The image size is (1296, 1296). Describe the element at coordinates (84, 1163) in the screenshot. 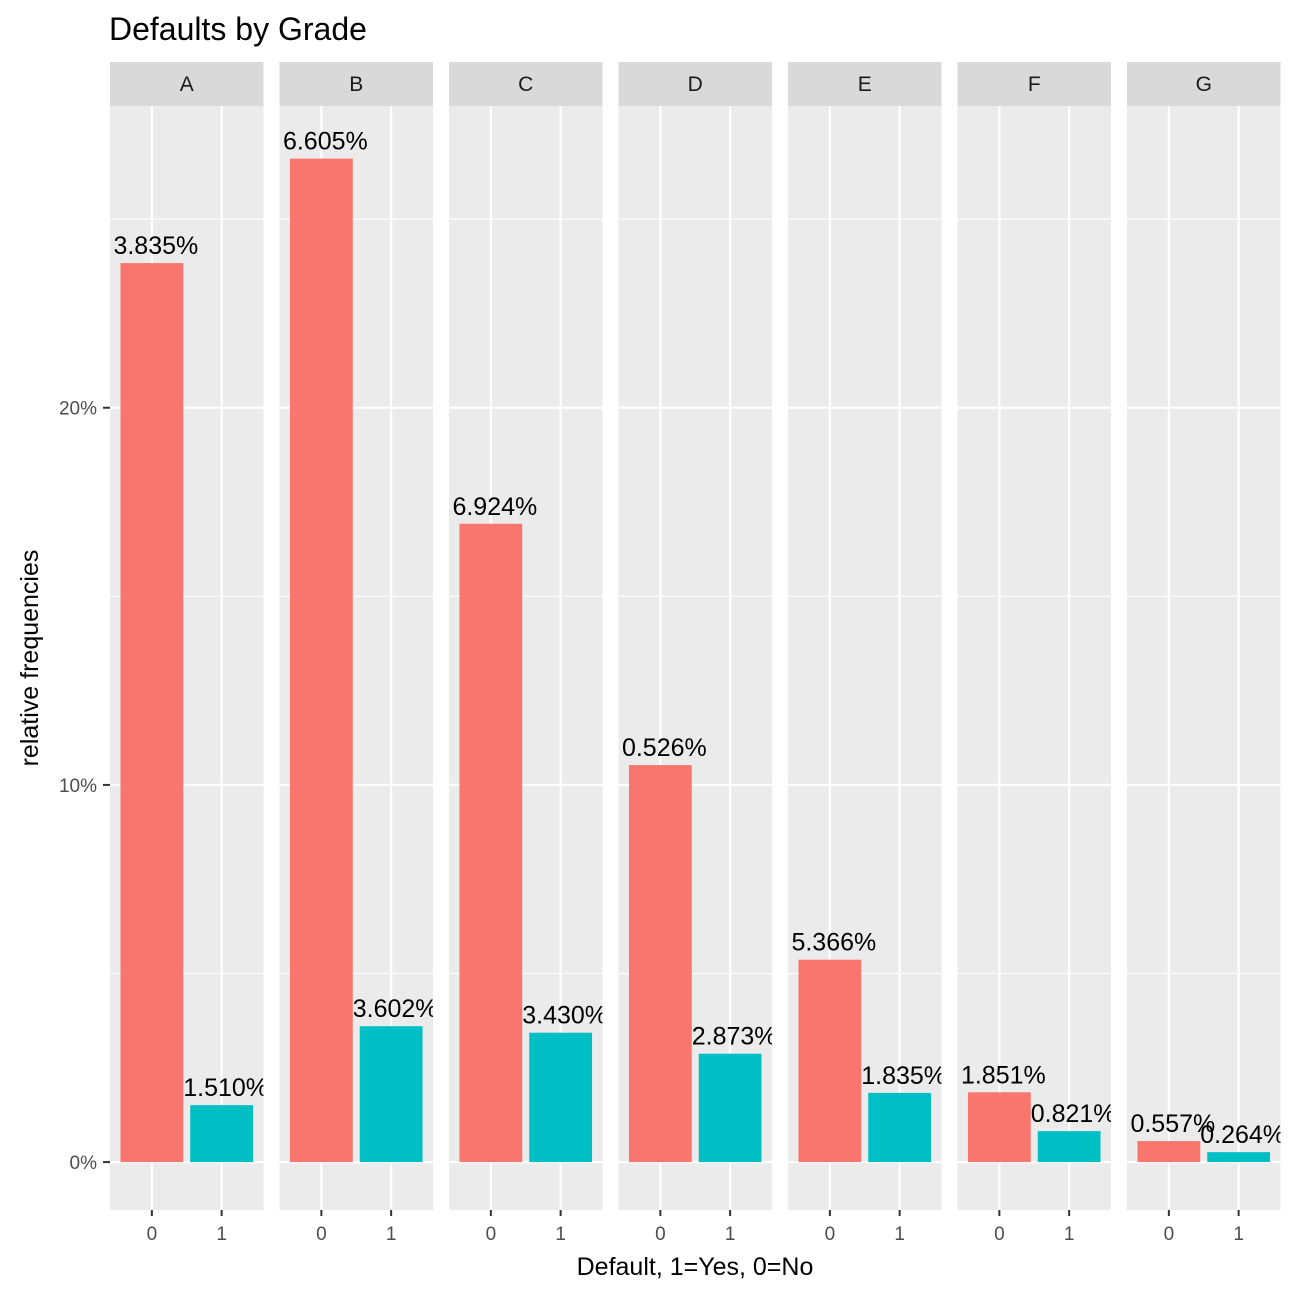

I see `y-tick-label: 0%` at that location.